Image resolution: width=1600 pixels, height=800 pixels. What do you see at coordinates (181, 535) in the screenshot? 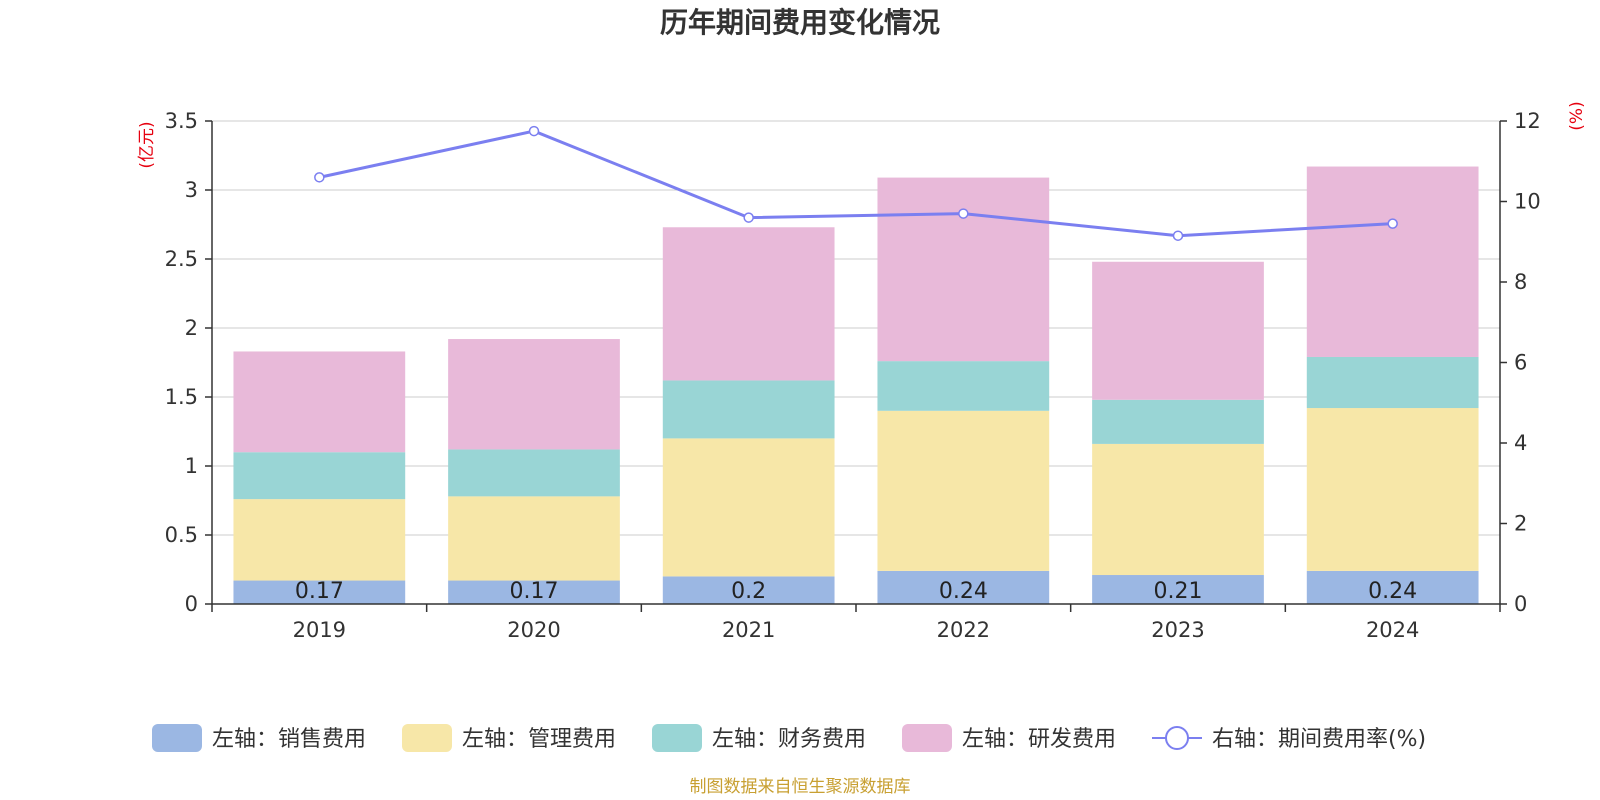
I see `left-axis-tick-label: 0.5` at bounding box center [181, 535].